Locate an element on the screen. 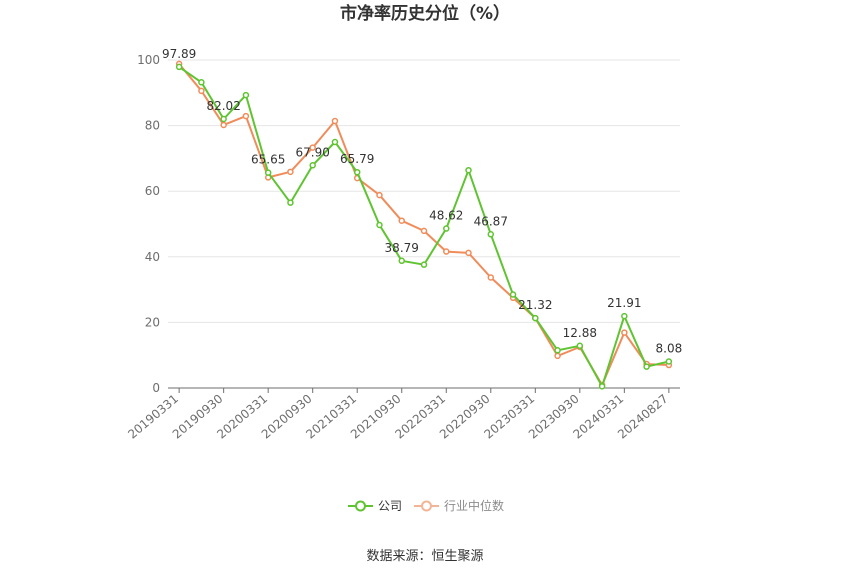 The image size is (850, 575). y-tick-label: 100 is located at coordinates (148, 60).